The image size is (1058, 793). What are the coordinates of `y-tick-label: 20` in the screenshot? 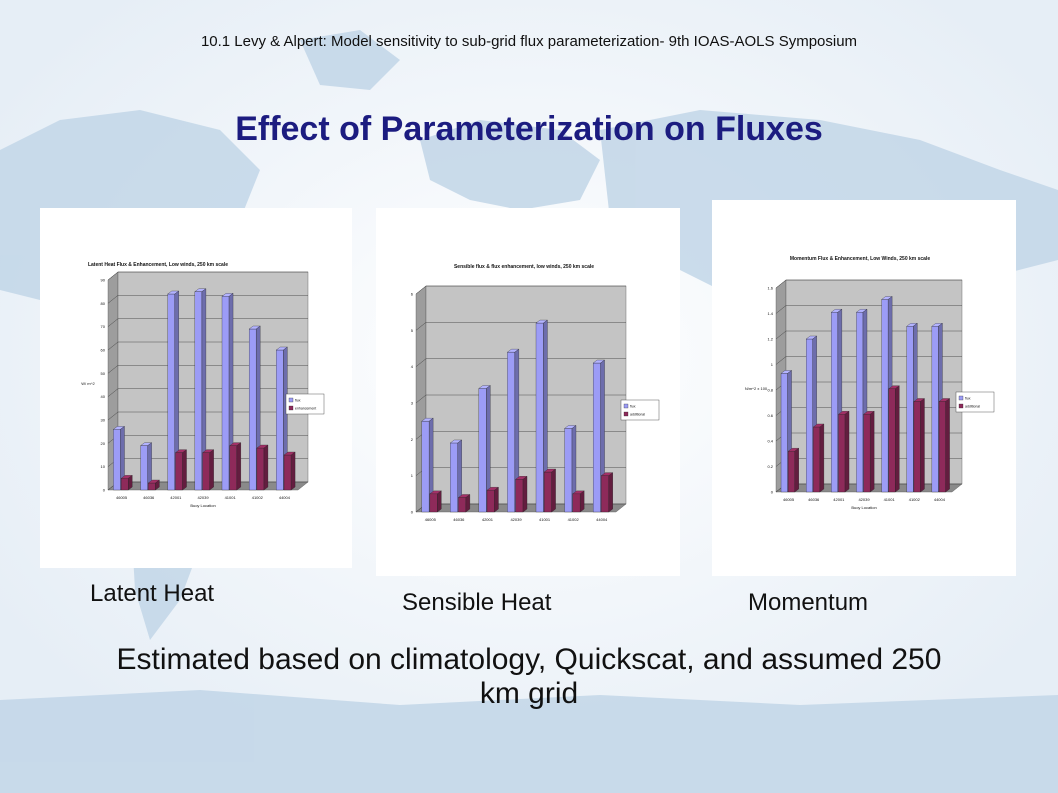 It's located at (103, 443).